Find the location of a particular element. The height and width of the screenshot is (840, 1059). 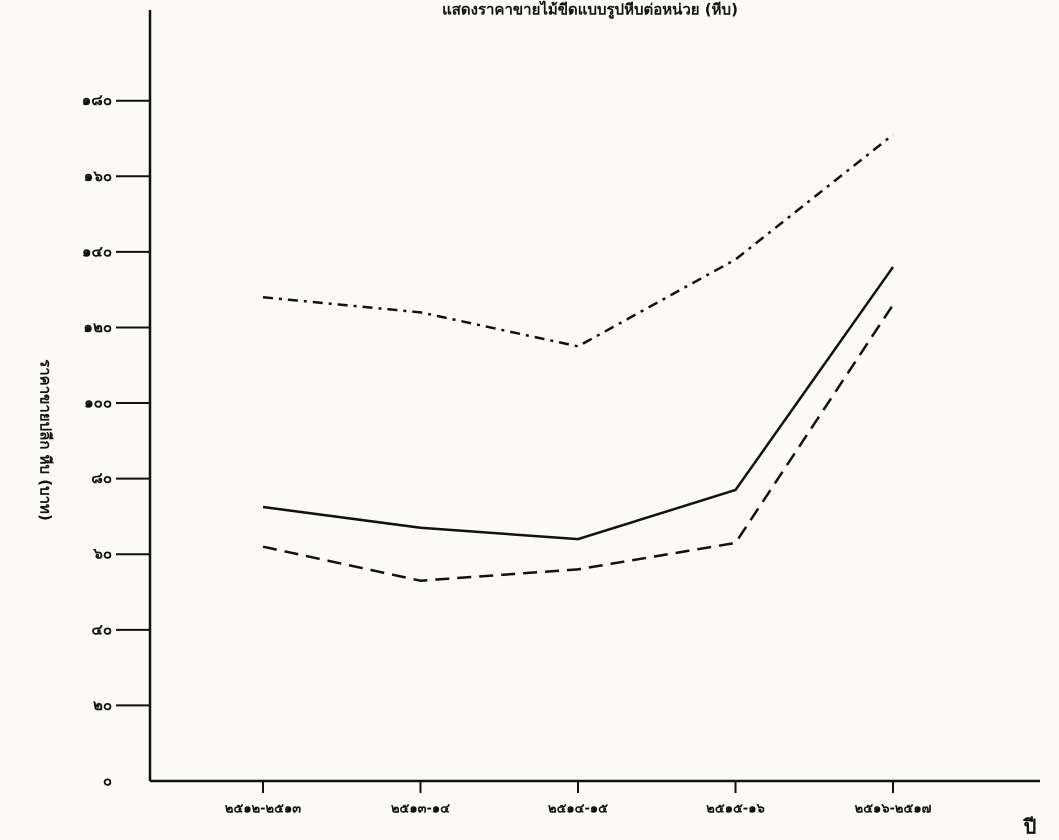

y-tick-label: ๑๘๐ is located at coordinates (97, 100).